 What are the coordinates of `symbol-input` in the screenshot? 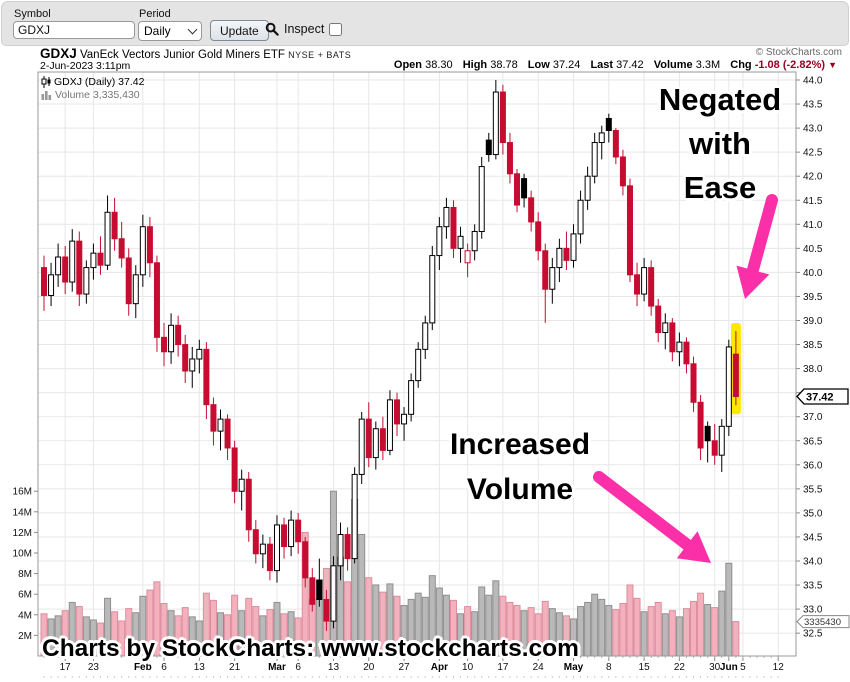 It's located at (74, 30).